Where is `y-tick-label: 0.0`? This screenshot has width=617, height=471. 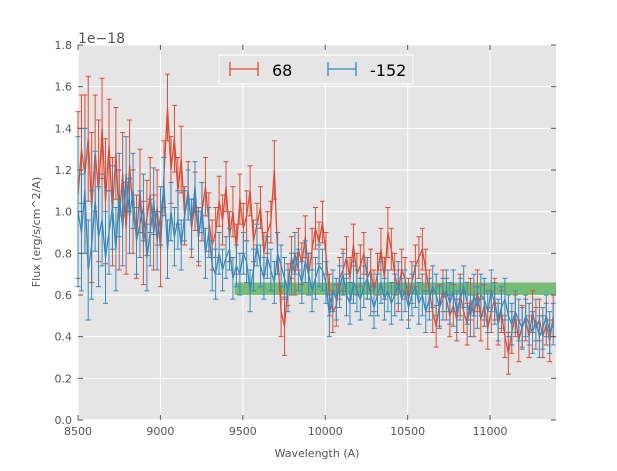 y-tick-label: 0.0 is located at coordinates (64, 420).